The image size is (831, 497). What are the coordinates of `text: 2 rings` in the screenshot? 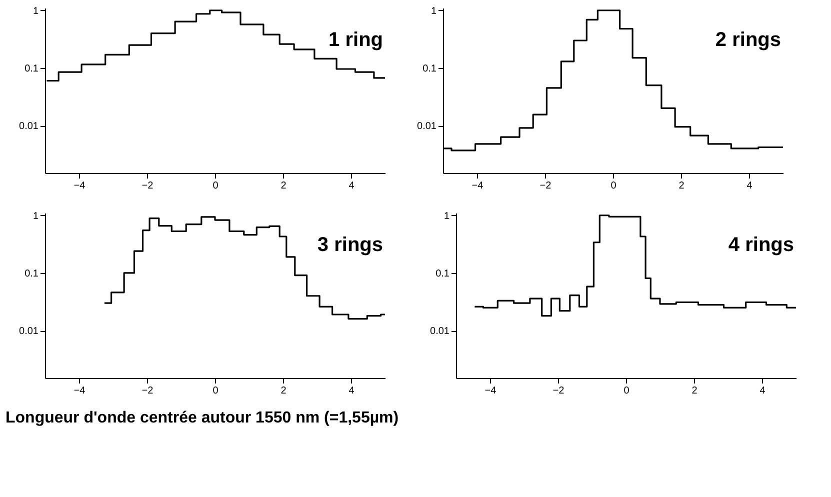 It's located at (748, 40).